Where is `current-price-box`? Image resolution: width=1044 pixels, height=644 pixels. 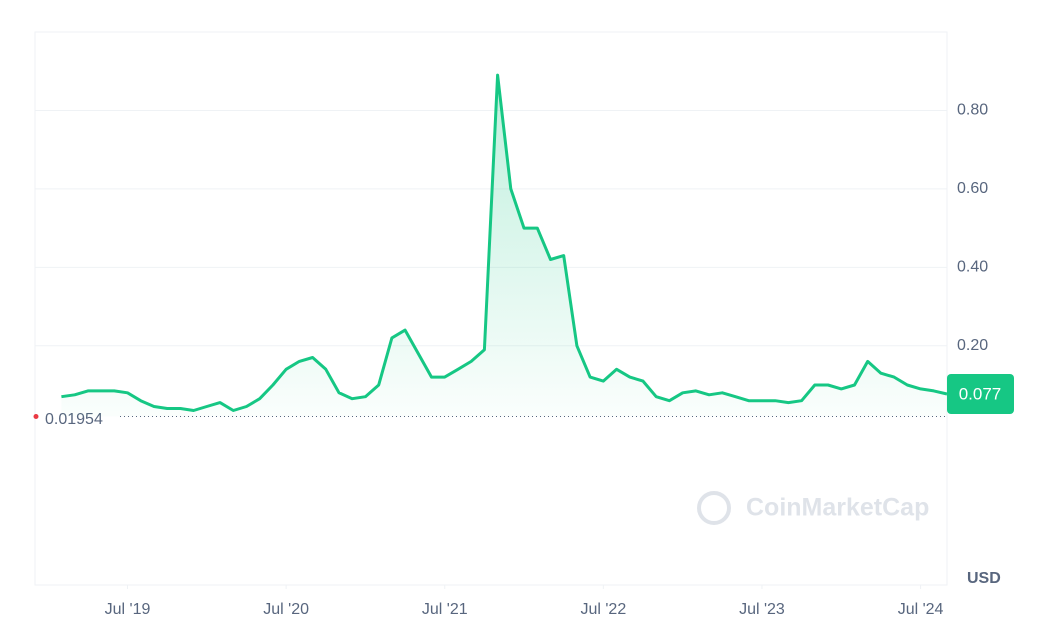
current-price-box is located at coordinates (980, 393).